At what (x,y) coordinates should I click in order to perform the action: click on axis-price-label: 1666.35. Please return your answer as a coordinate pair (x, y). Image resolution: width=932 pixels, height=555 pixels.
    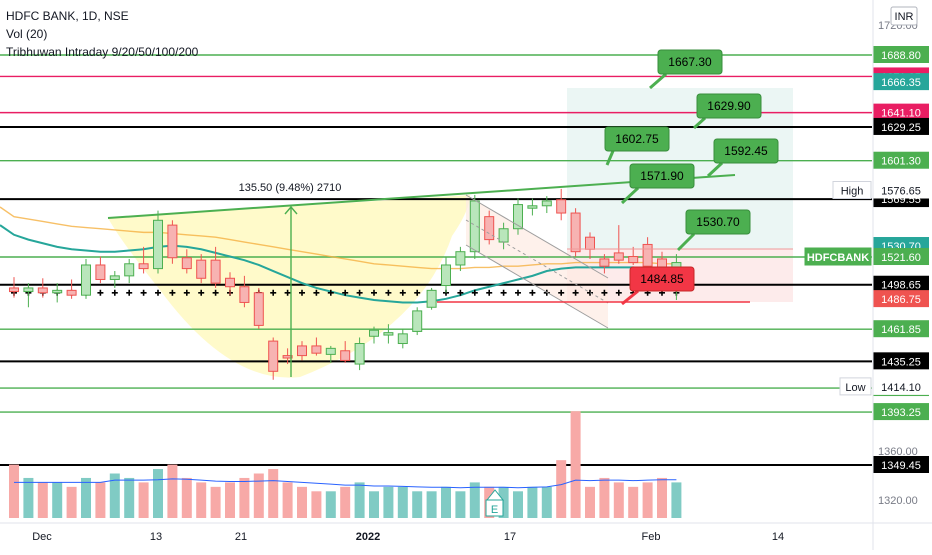
    Looking at the image, I should click on (901, 82).